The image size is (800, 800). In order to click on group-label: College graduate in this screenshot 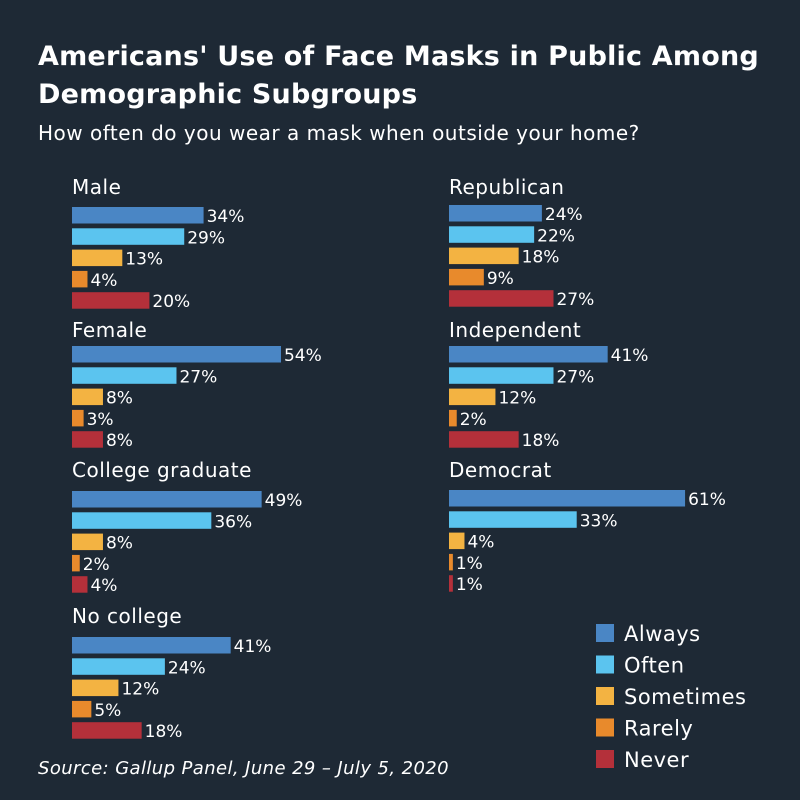, I will do `click(162, 470)`.